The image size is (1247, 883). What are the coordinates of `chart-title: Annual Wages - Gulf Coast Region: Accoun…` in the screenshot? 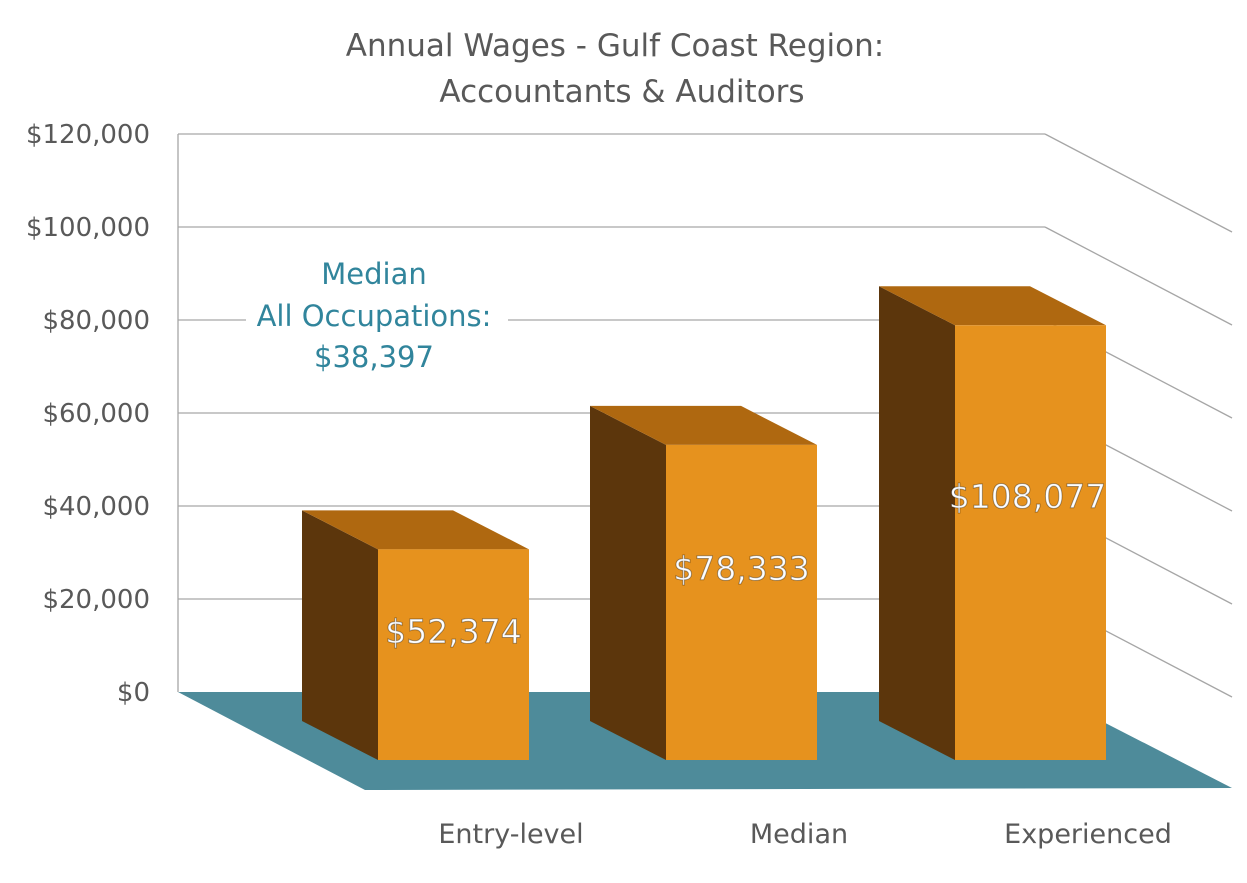 It's located at (615, 69).